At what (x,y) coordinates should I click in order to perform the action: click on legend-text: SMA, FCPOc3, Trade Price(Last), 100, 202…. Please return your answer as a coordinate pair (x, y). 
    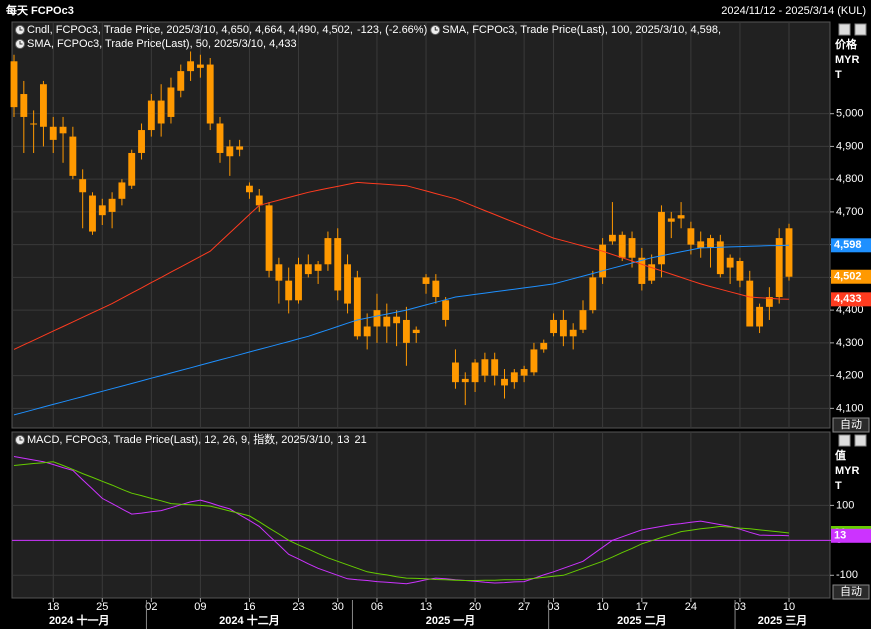
    Looking at the image, I should click on (581, 30).